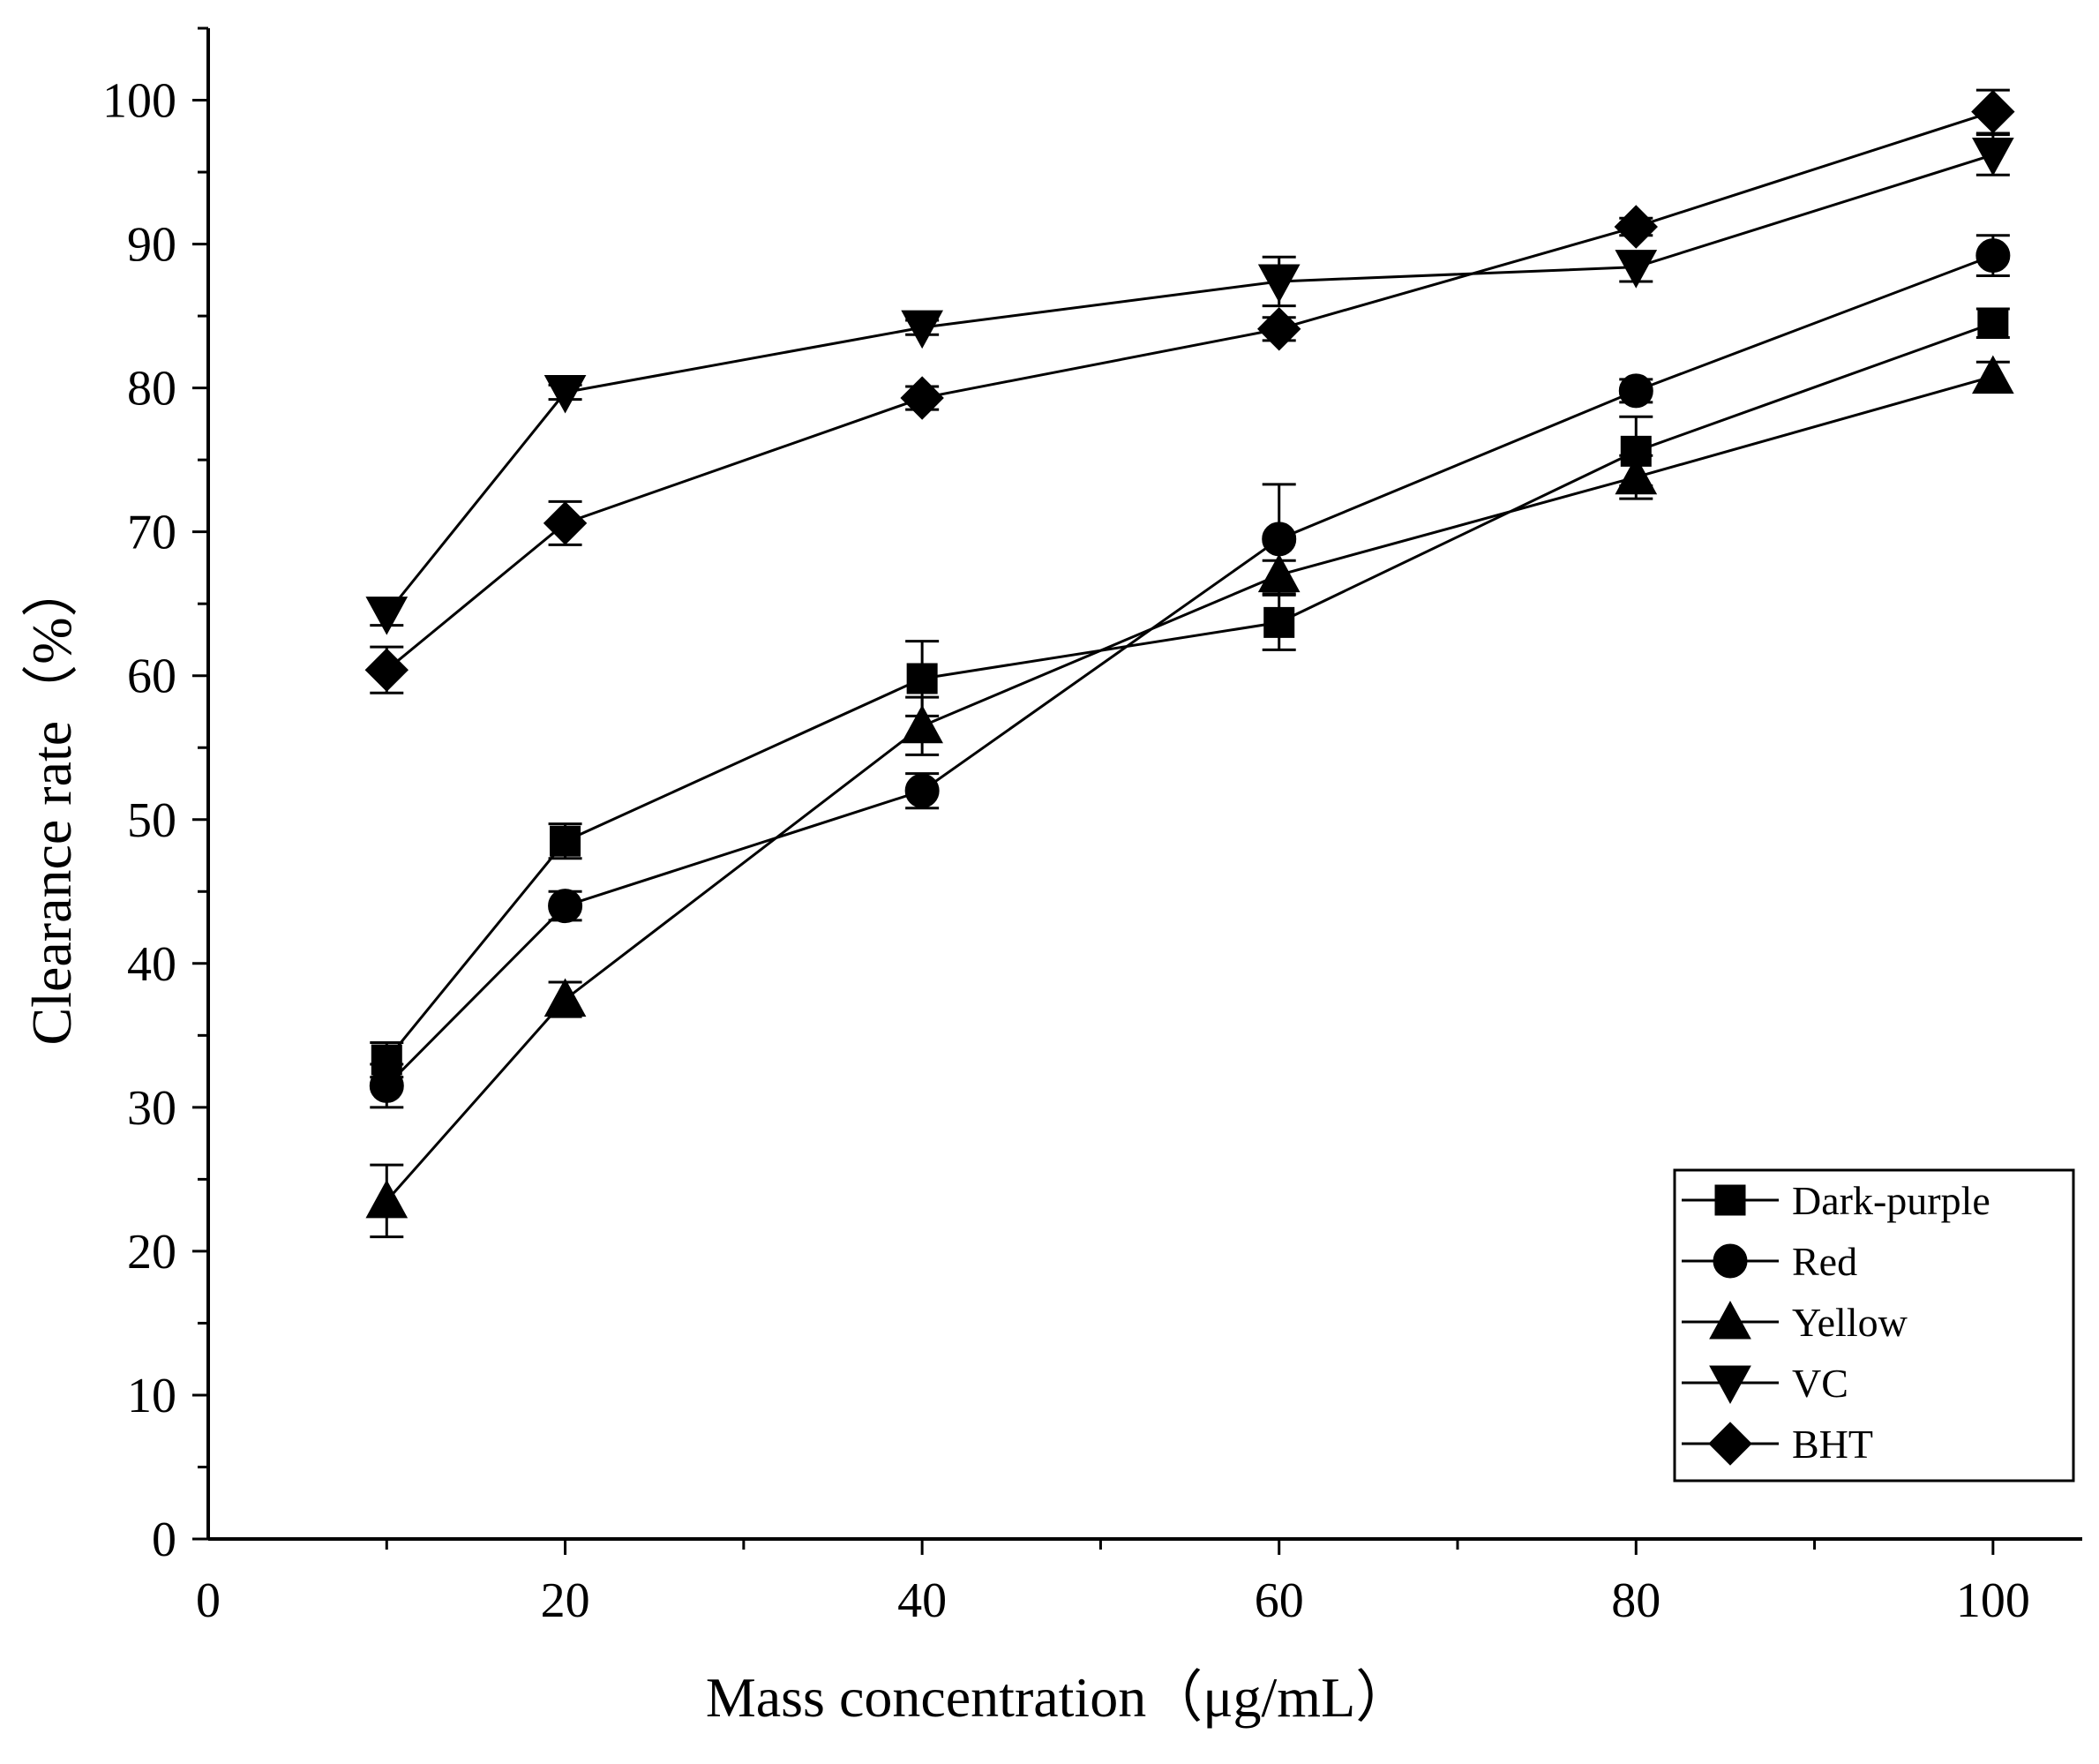  I want to click on legend-marker-vc, so click(1730, 1385).